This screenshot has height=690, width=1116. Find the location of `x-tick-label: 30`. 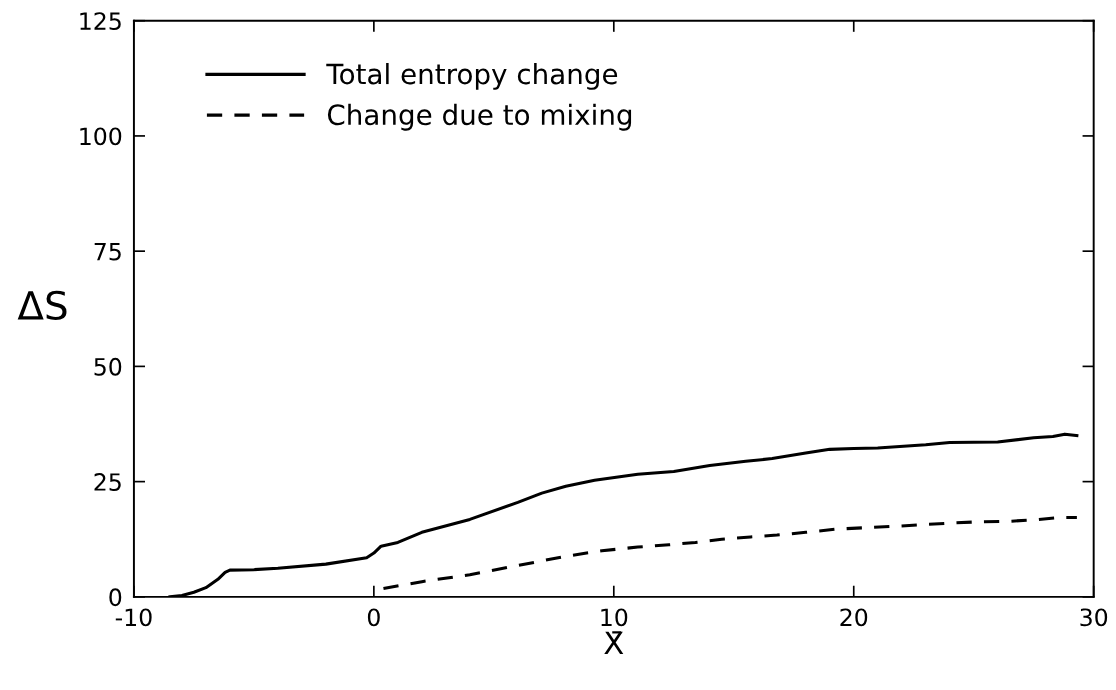

x-tick-label: 30 is located at coordinates (1094, 617).